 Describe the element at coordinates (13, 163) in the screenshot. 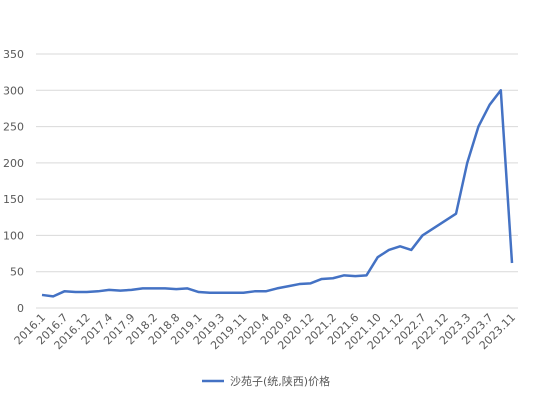

I see `y-tick-label: 200` at that location.